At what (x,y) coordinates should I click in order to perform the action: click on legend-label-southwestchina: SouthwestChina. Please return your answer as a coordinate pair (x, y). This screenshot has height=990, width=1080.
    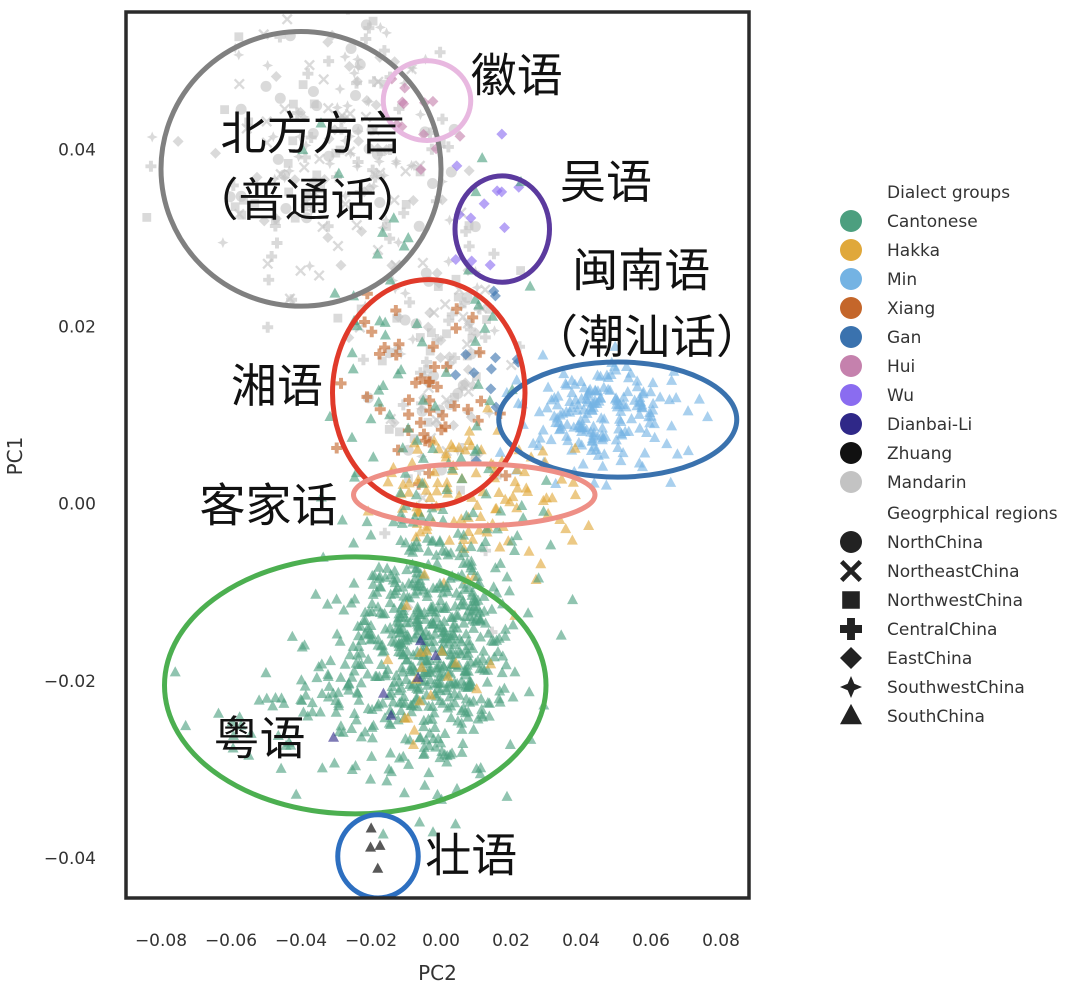
    Looking at the image, I should click on (956, 688).